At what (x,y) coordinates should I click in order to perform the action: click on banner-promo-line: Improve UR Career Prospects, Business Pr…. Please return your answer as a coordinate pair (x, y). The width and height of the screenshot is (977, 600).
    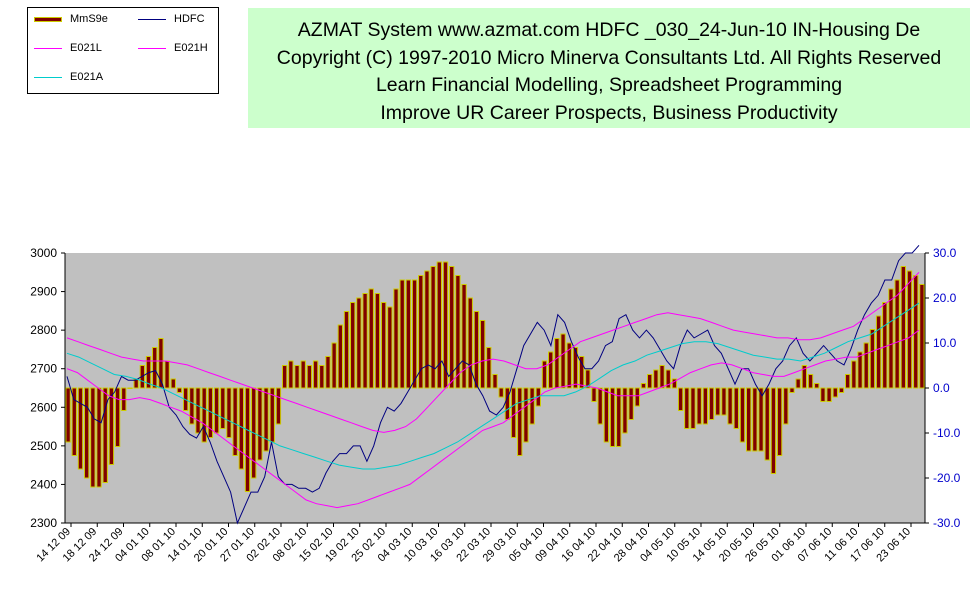
    Looking at the image, I should click on (609, 112).